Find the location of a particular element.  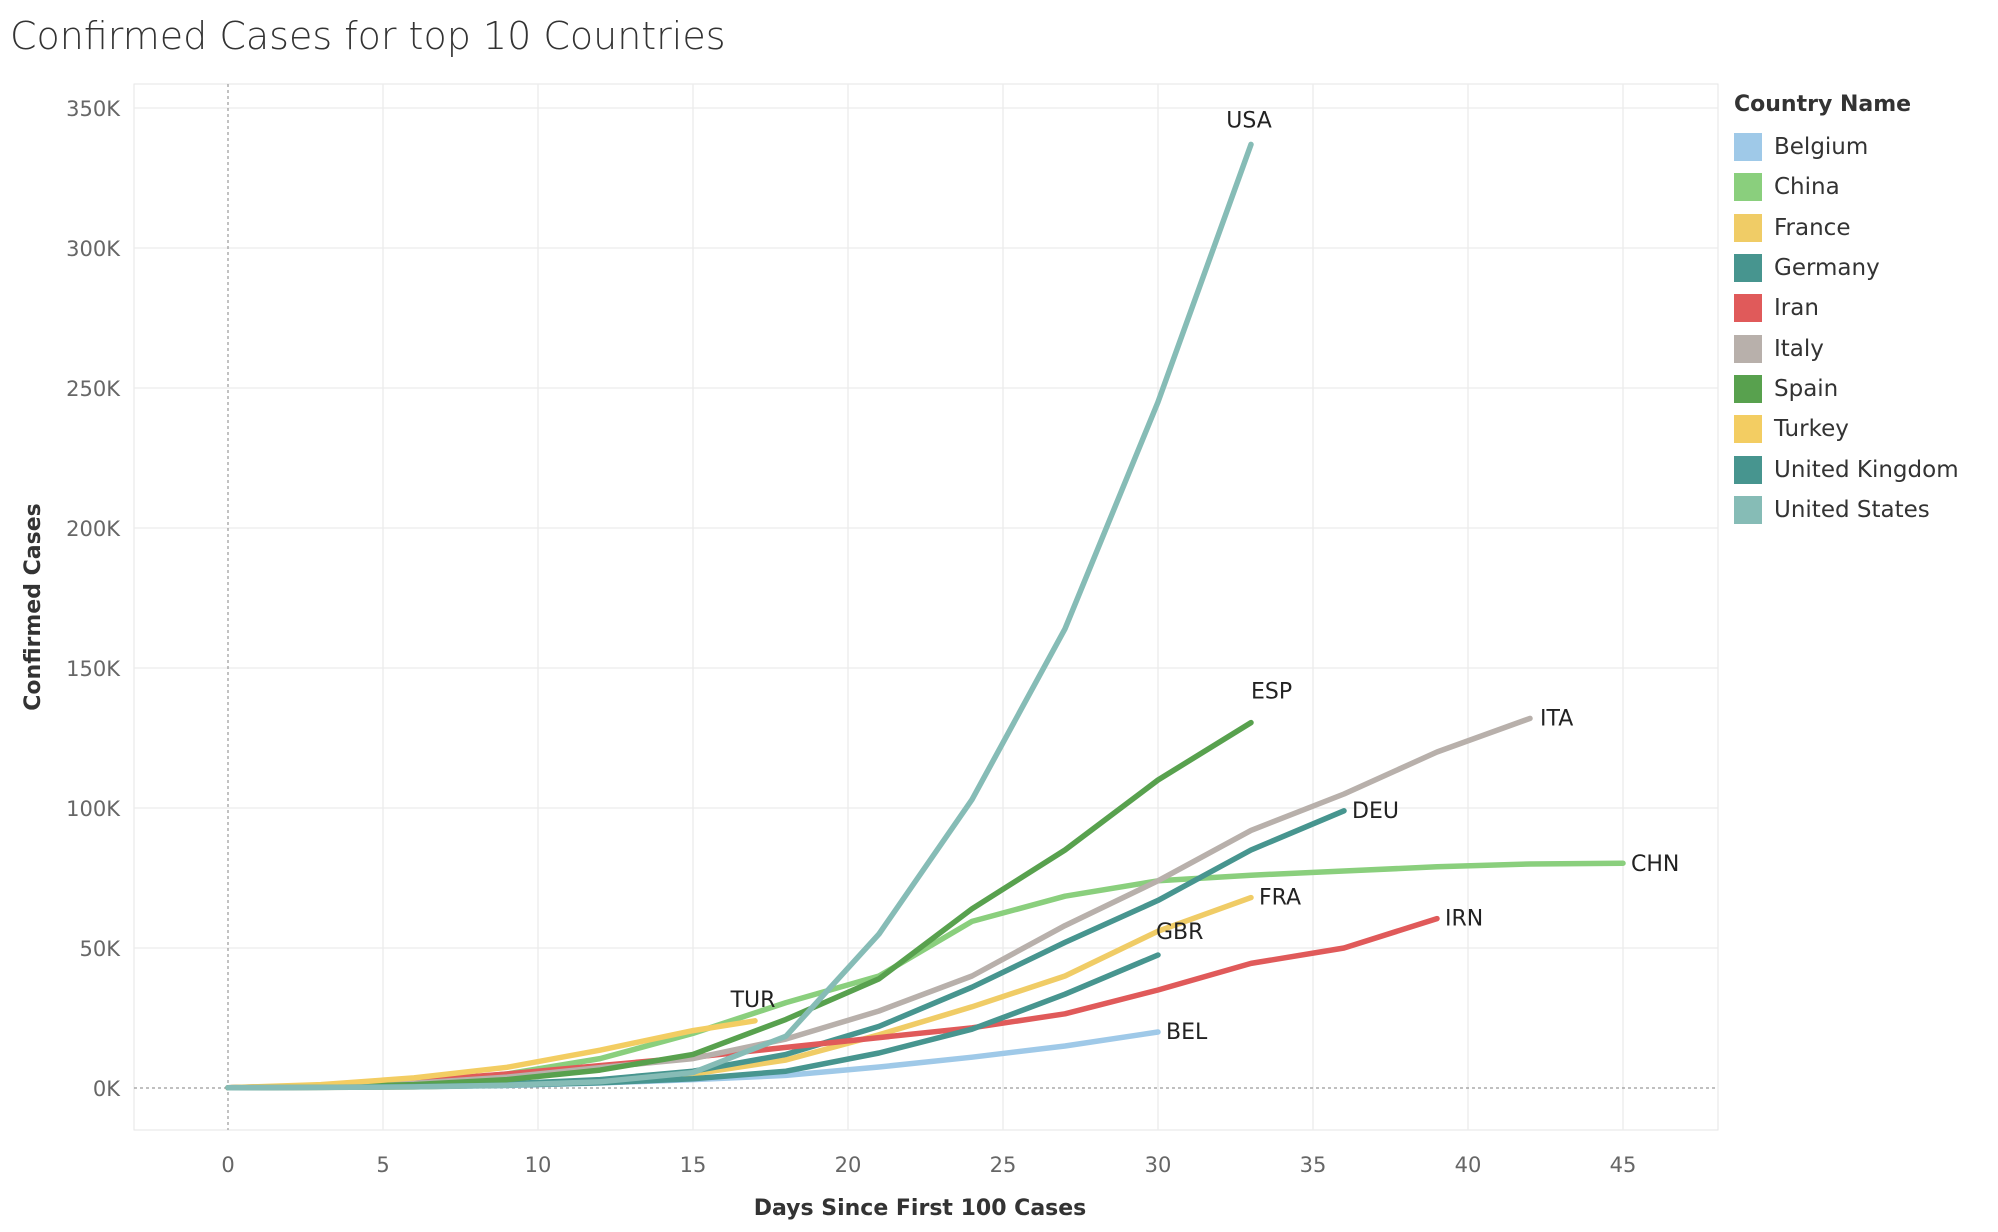

legend-label: Spain is located at coordinates (1806, 388).